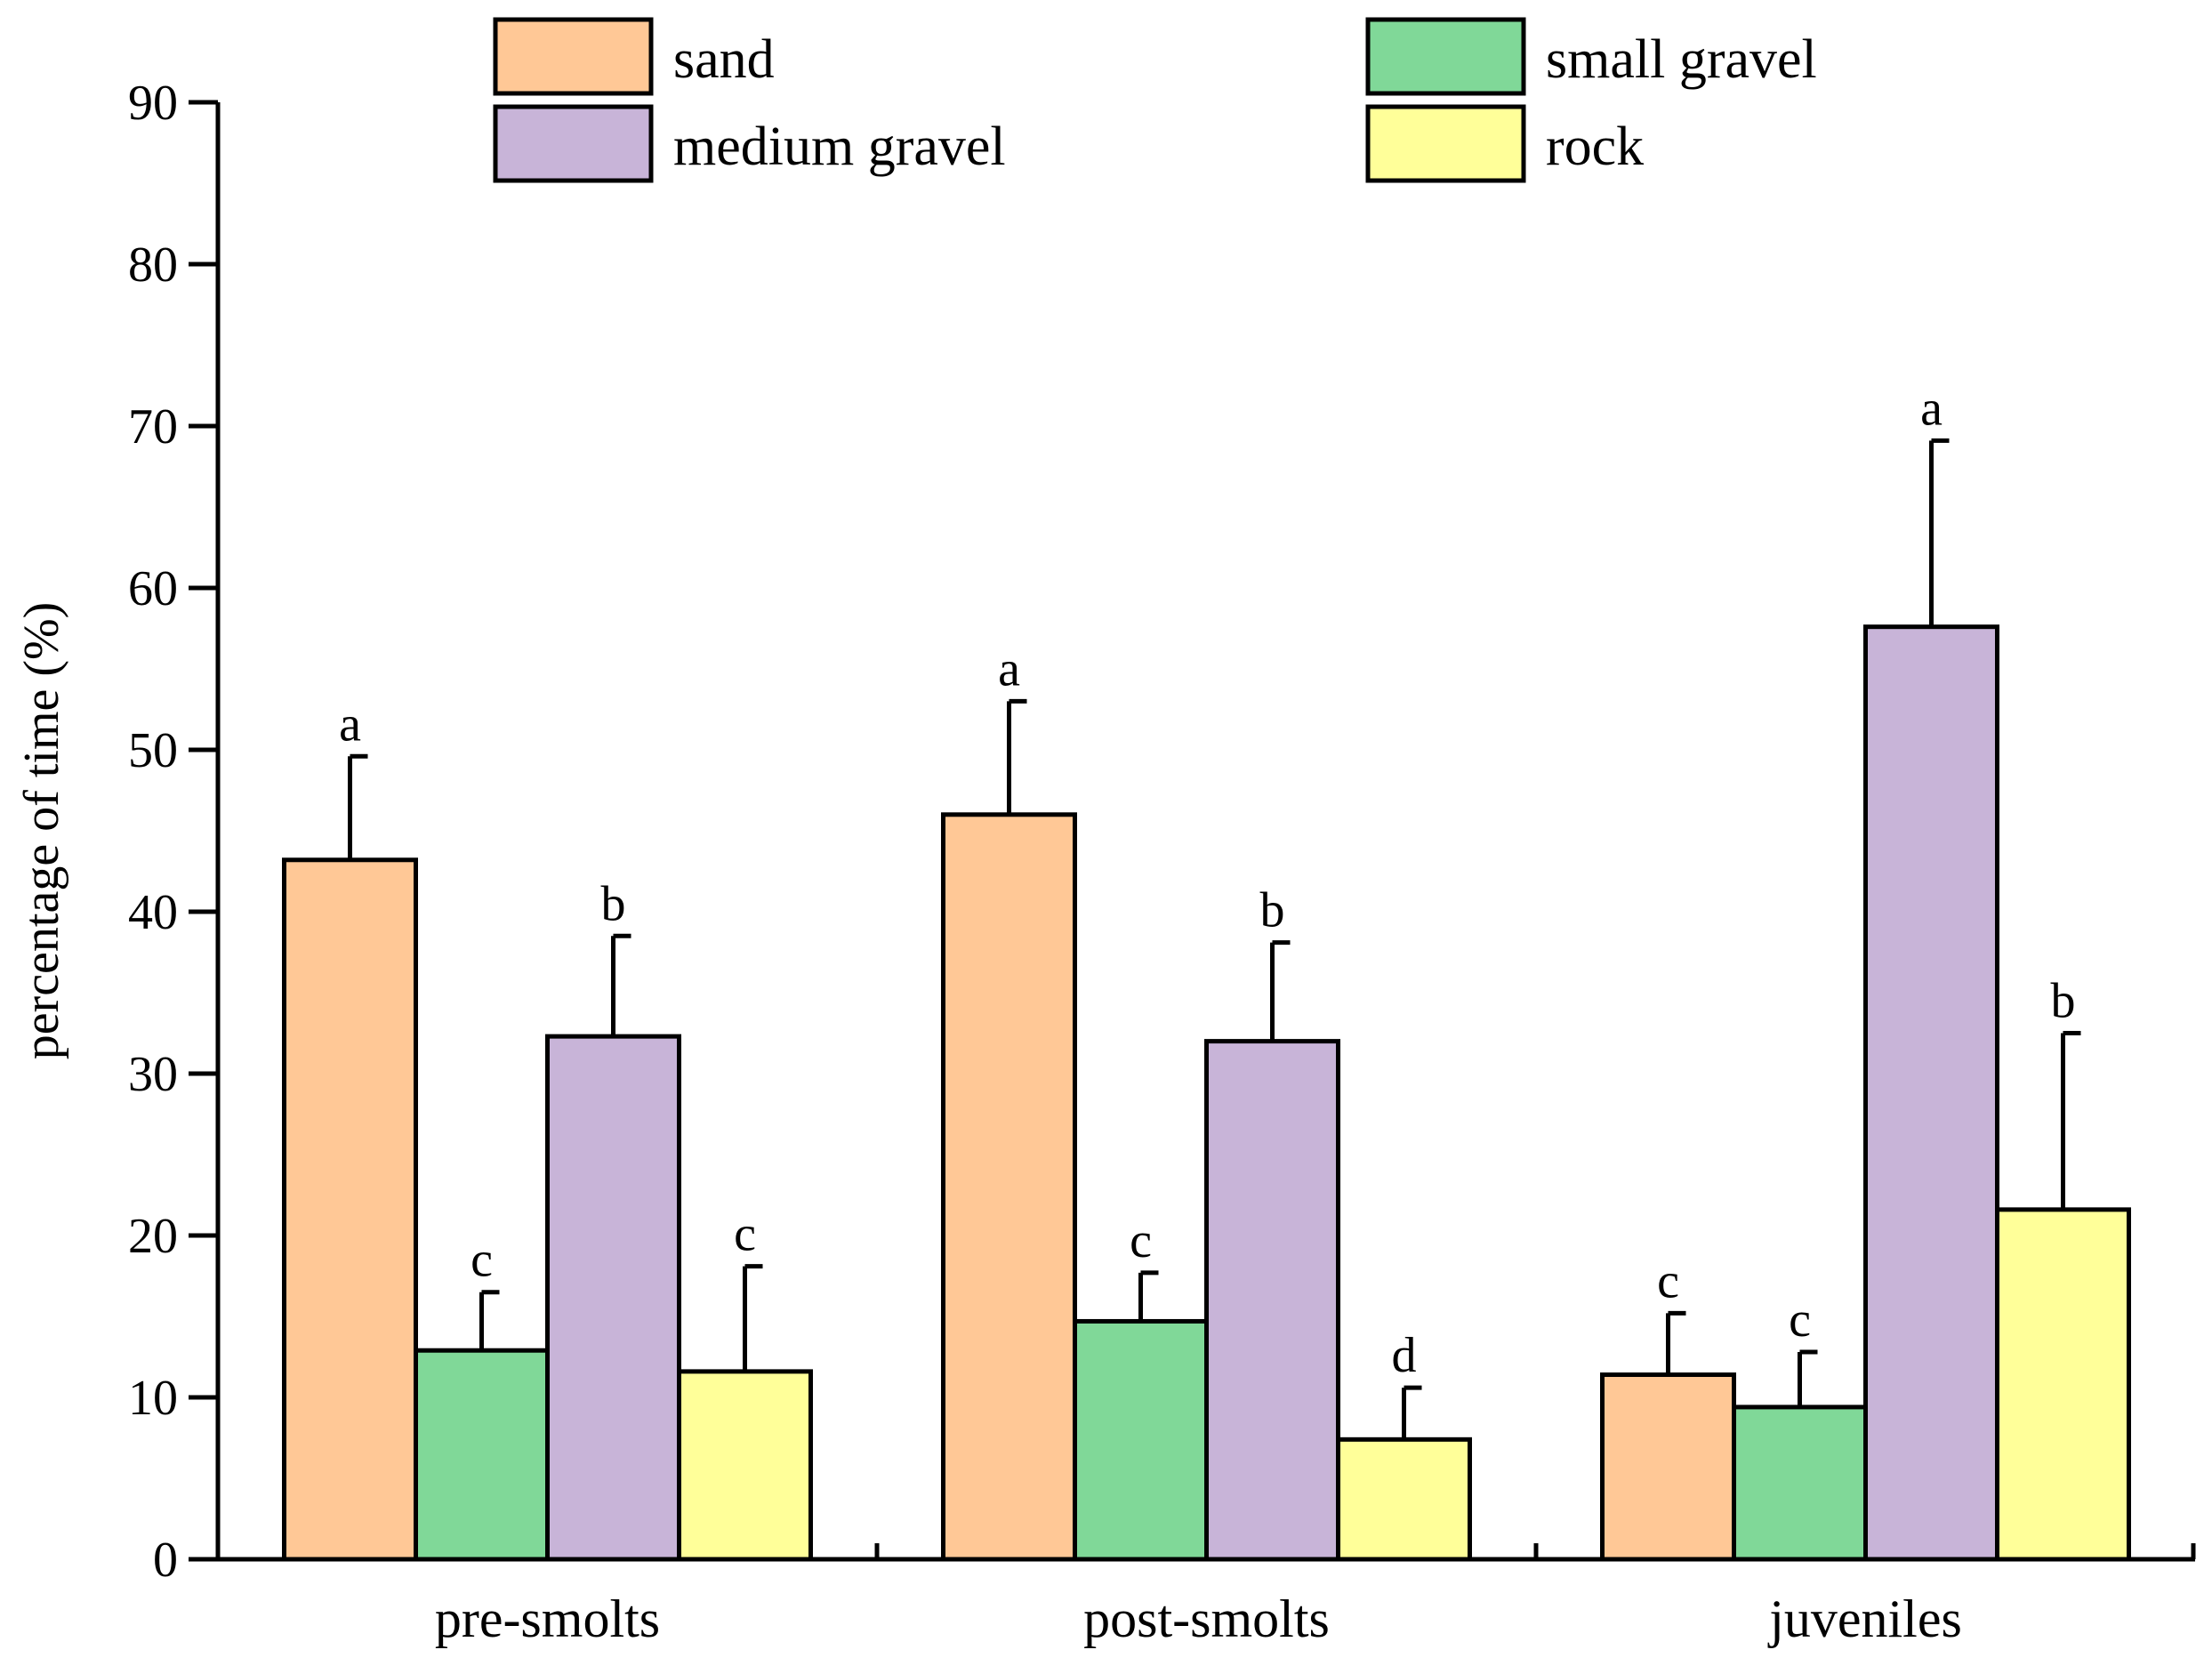  What do you see at coordinates (1595, 147) in the screenshot?
I see `legend-label: rock` at bounding box center [1595, 147].